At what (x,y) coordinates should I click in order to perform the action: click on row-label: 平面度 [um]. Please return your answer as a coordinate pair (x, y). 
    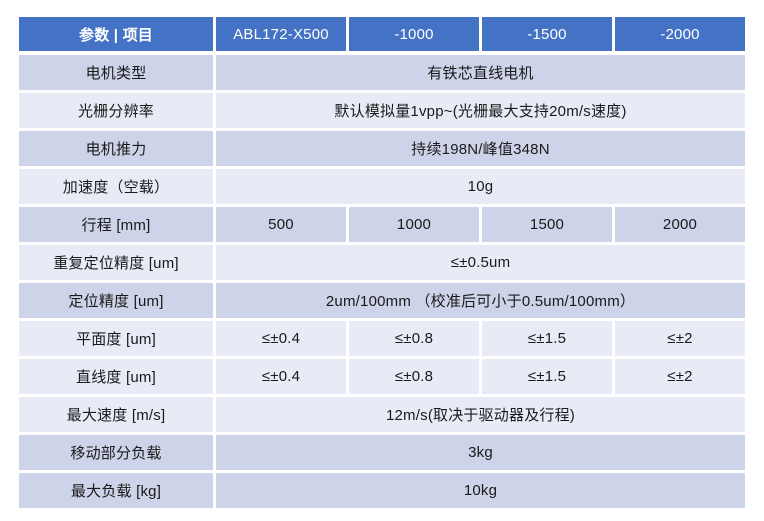
    Looking at the image, I should click on (116, 338).